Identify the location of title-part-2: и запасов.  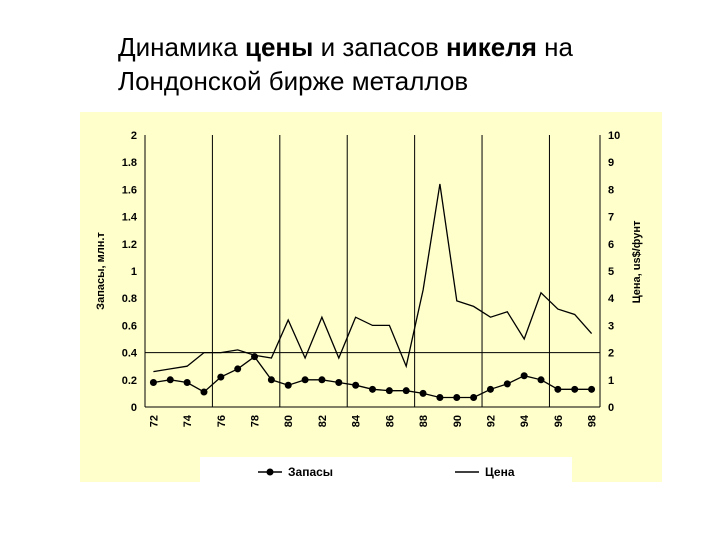
(380, 47).